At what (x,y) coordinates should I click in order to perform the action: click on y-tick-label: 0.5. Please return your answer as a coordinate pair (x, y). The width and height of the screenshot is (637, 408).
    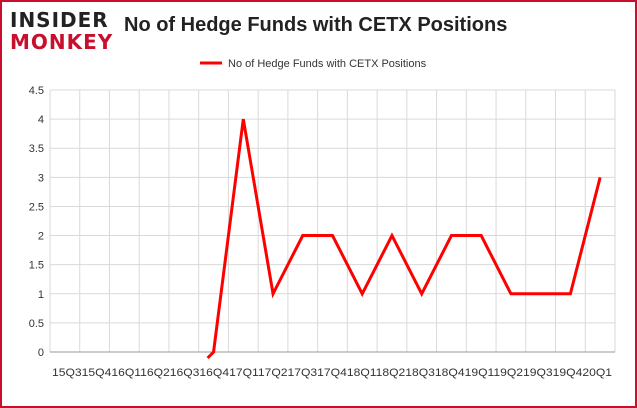
    Looking at the image, I should click on (36, 324).